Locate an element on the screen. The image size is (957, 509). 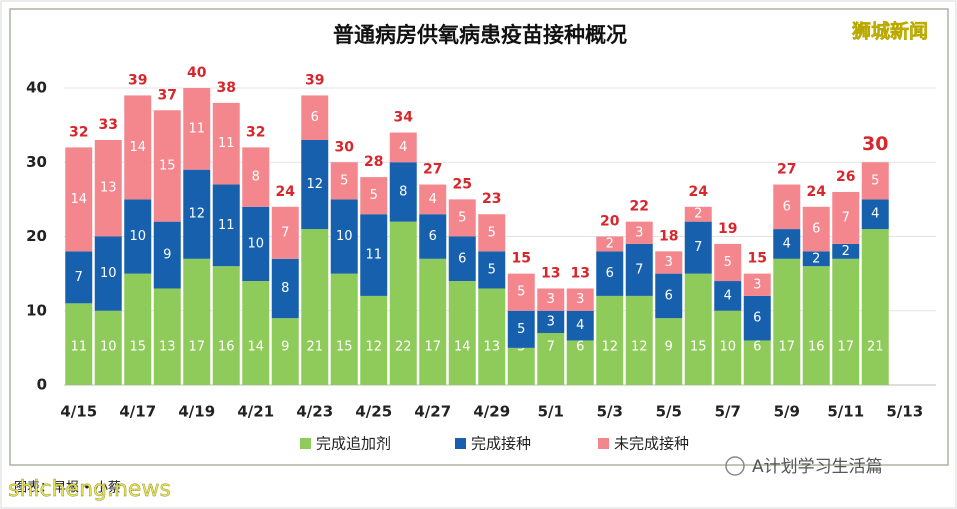
segment-label: 2 is located at coordinates (698, 214).